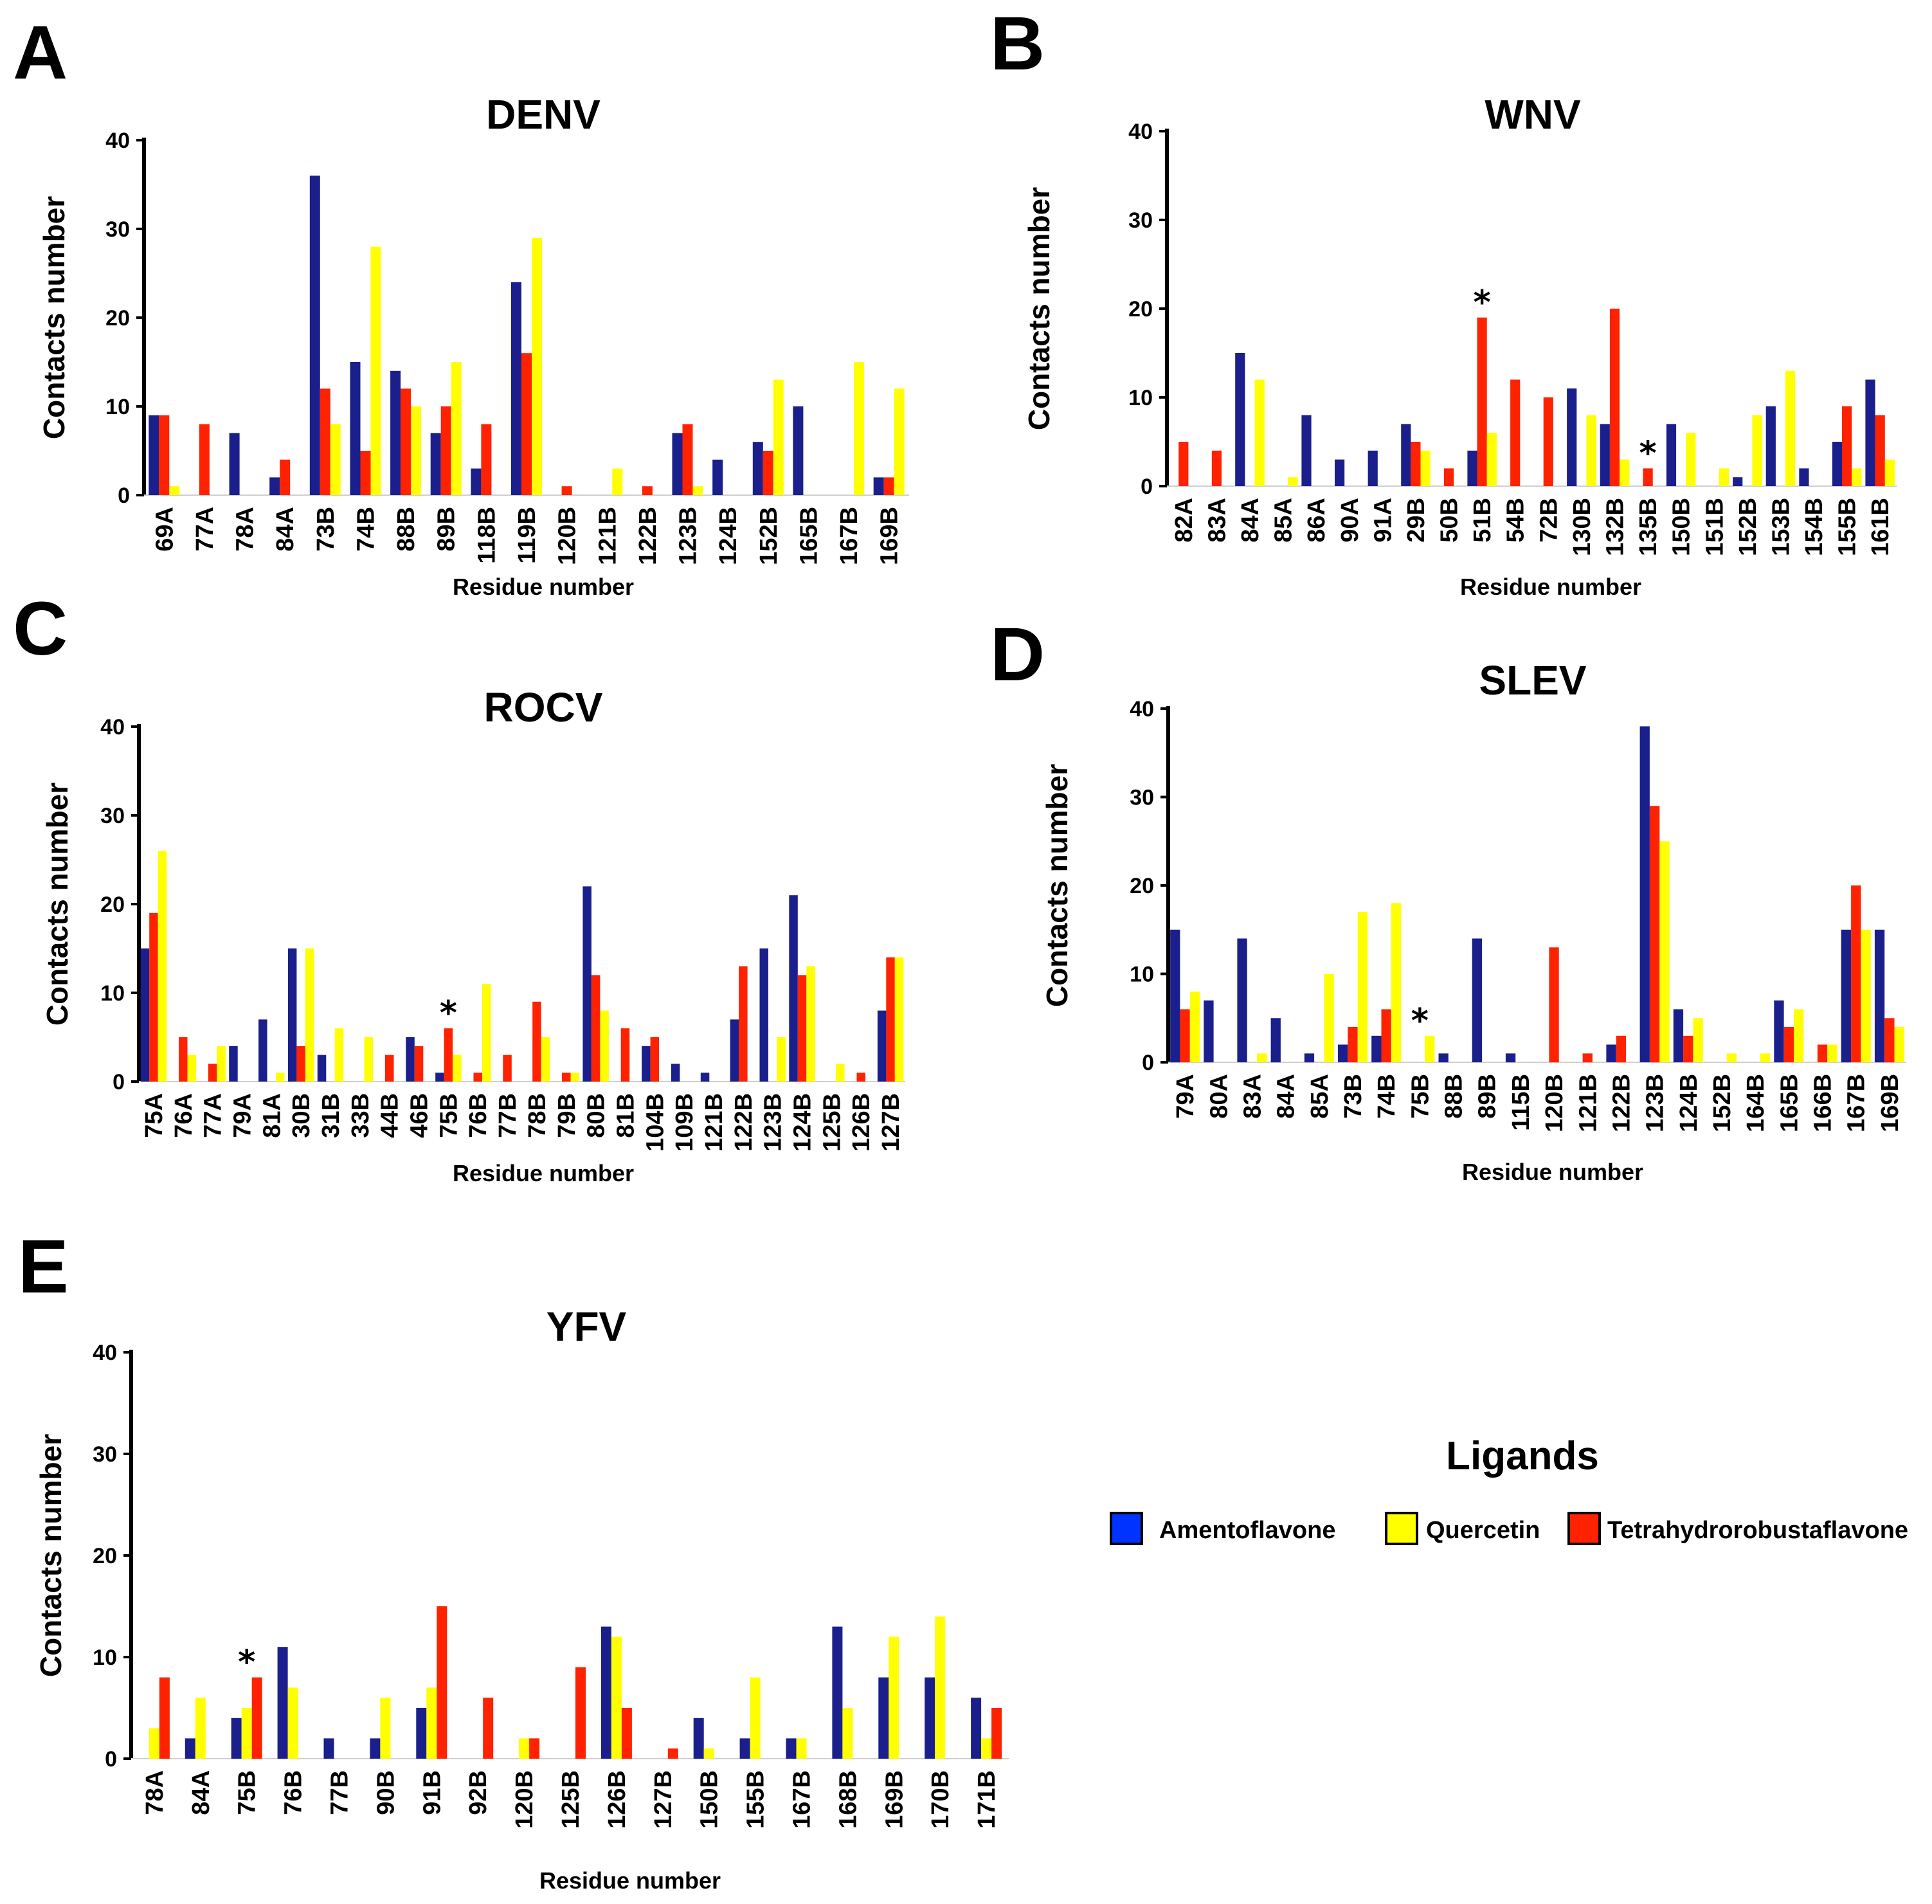 This screenshot has width=1932, height=1904. Describe the element at coordinates (1443, 1058) in the screenshot. I see `bar-d-88b-amentoflavone` at that location.